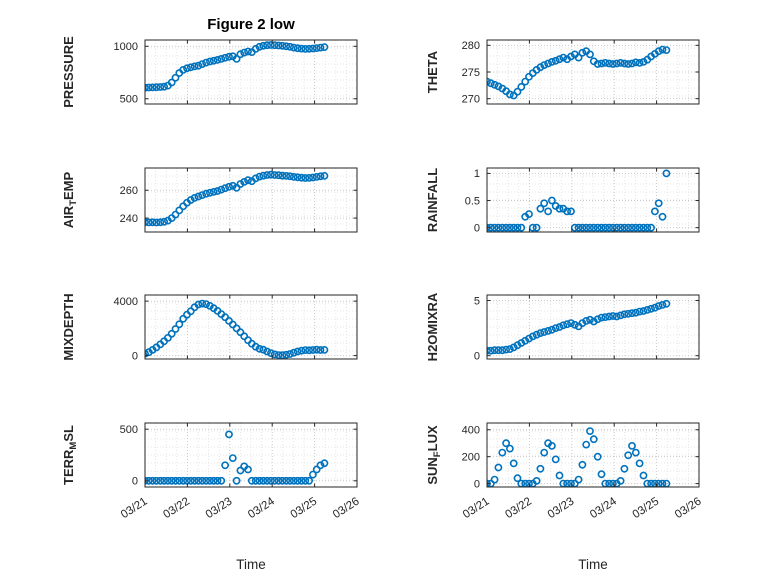  What do you see at coordinates (237, 329) in the screenshot?
I see `series-markers` at bounding box center [237, 329].